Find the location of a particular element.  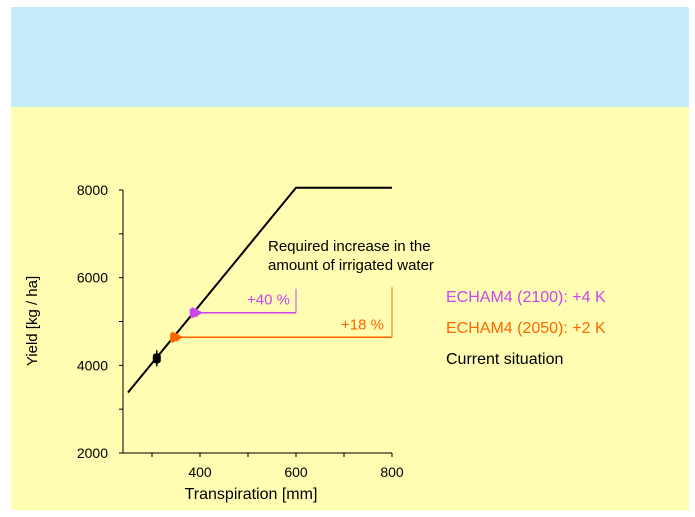

x-tick-label: 400 is located at coordinates (200, 472).